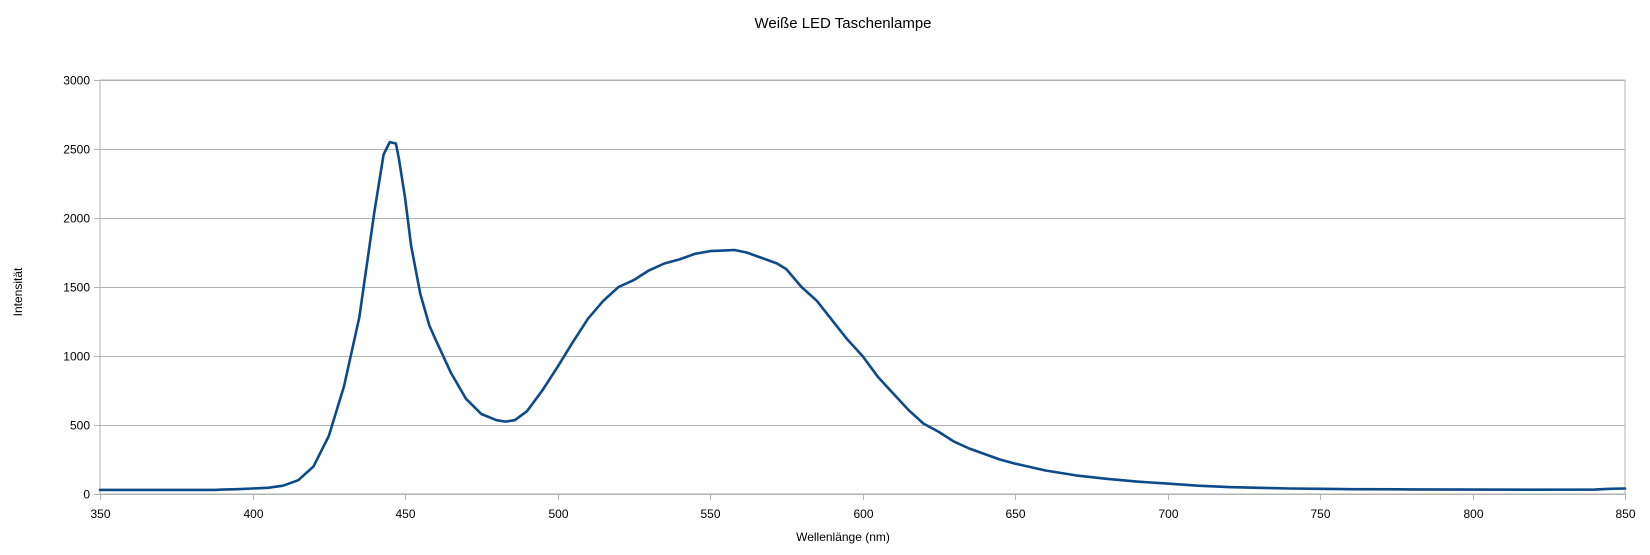 Image resolution: width=1650 pixels, height=555 pixels. I want to click on x-tick-label: 650, so click(1015, 514).